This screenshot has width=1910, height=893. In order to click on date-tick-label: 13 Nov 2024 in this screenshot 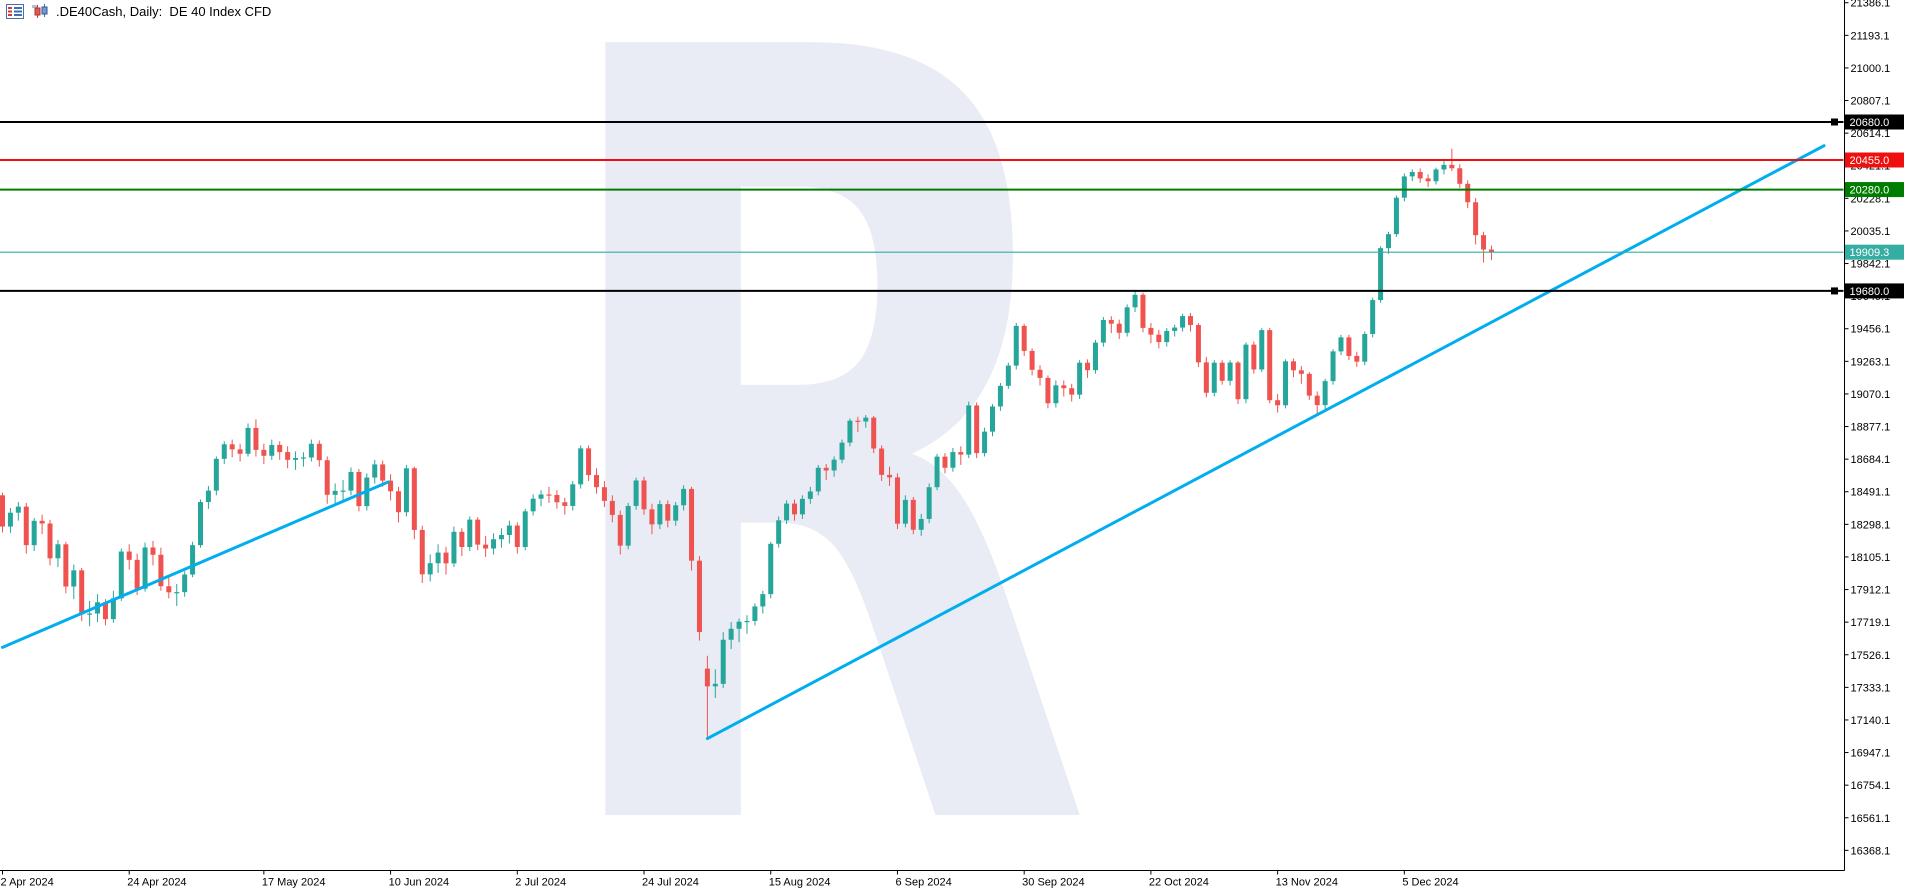, I will do `click(1307, 883)`.